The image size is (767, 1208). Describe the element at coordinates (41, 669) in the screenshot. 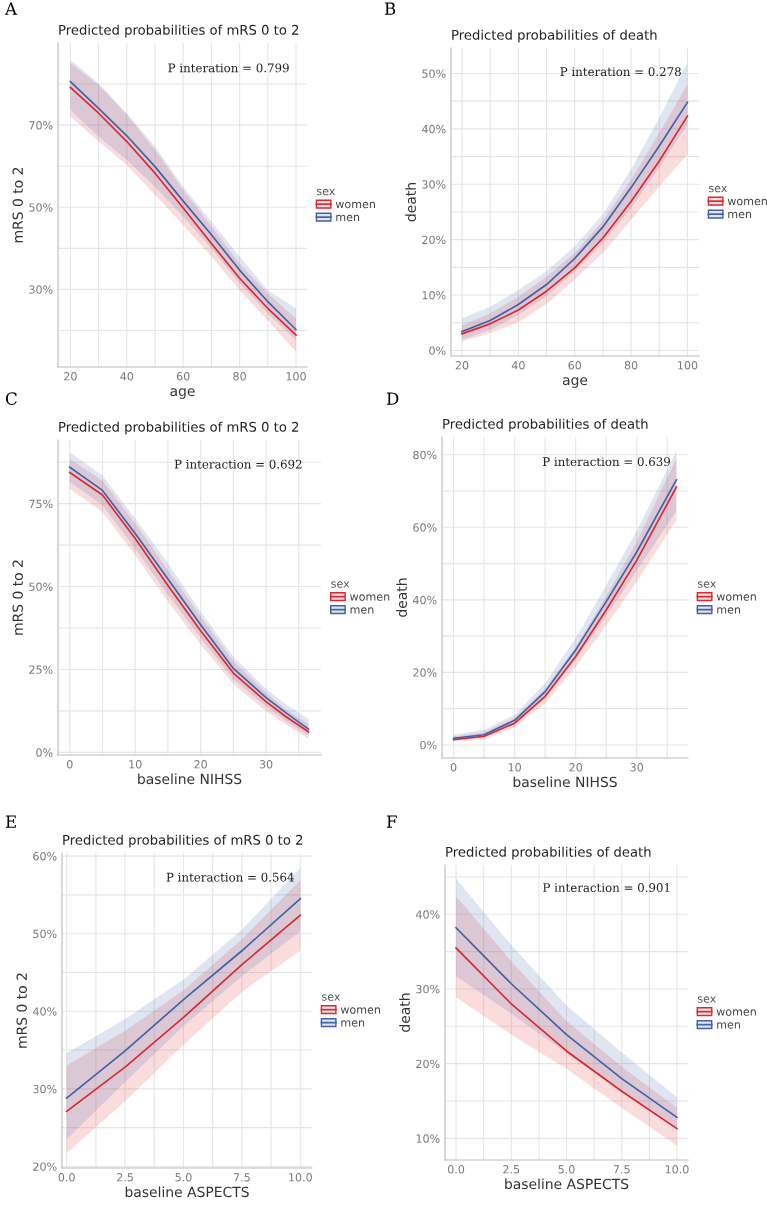

I see `y-tick-label: 25%` at that location.